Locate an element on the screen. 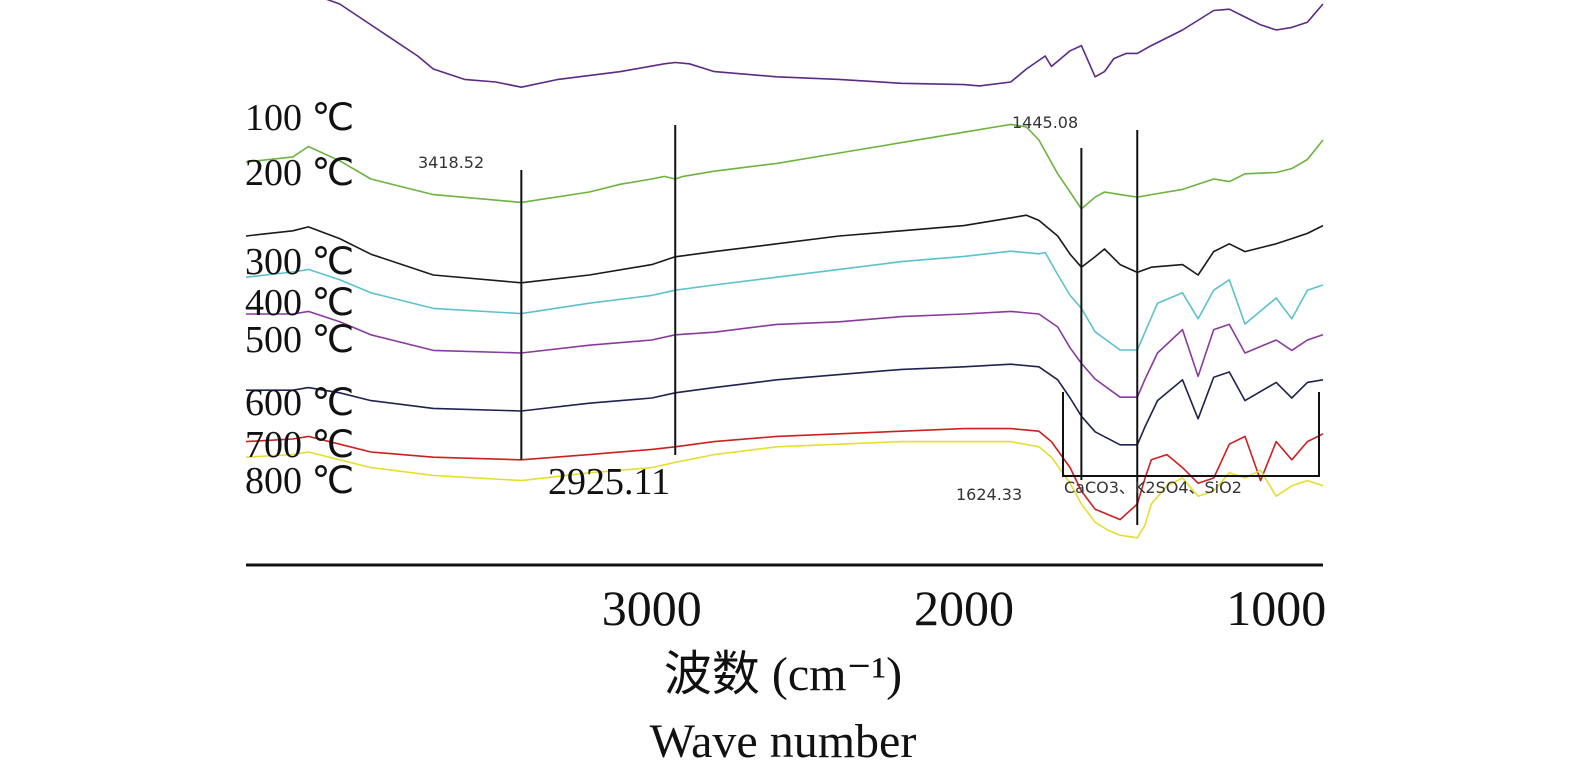 This screenshot has width=1575, height=778. series-line-500c is located at coordinates (785, 354).